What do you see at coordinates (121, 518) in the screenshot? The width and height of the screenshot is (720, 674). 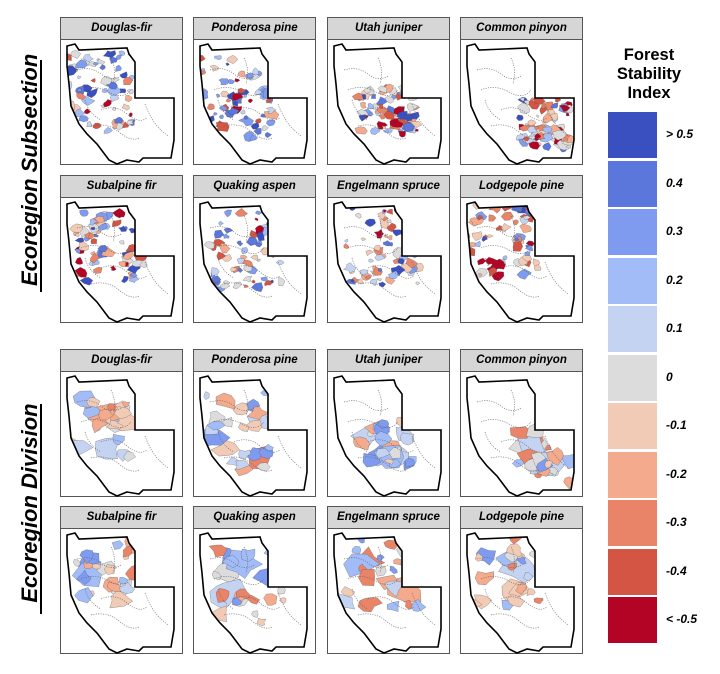 I see `panel-species-label: Subalpine fir` at bounding box center [121, 518].